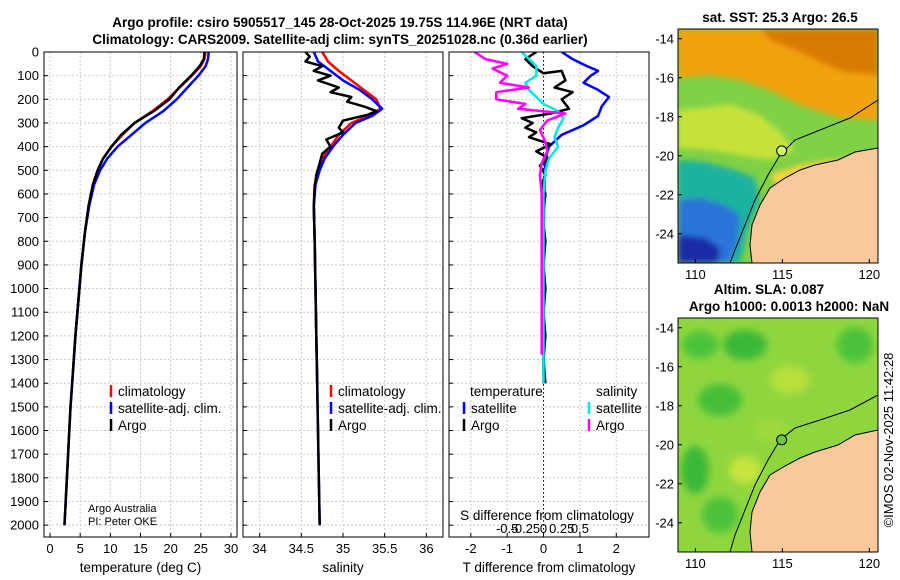 The height and width of the screenshot is (580, 900). What do you see at coordinates (736, 132) in the screenshot?
I see `sst-mid-region` at bounding box center [736, 132].